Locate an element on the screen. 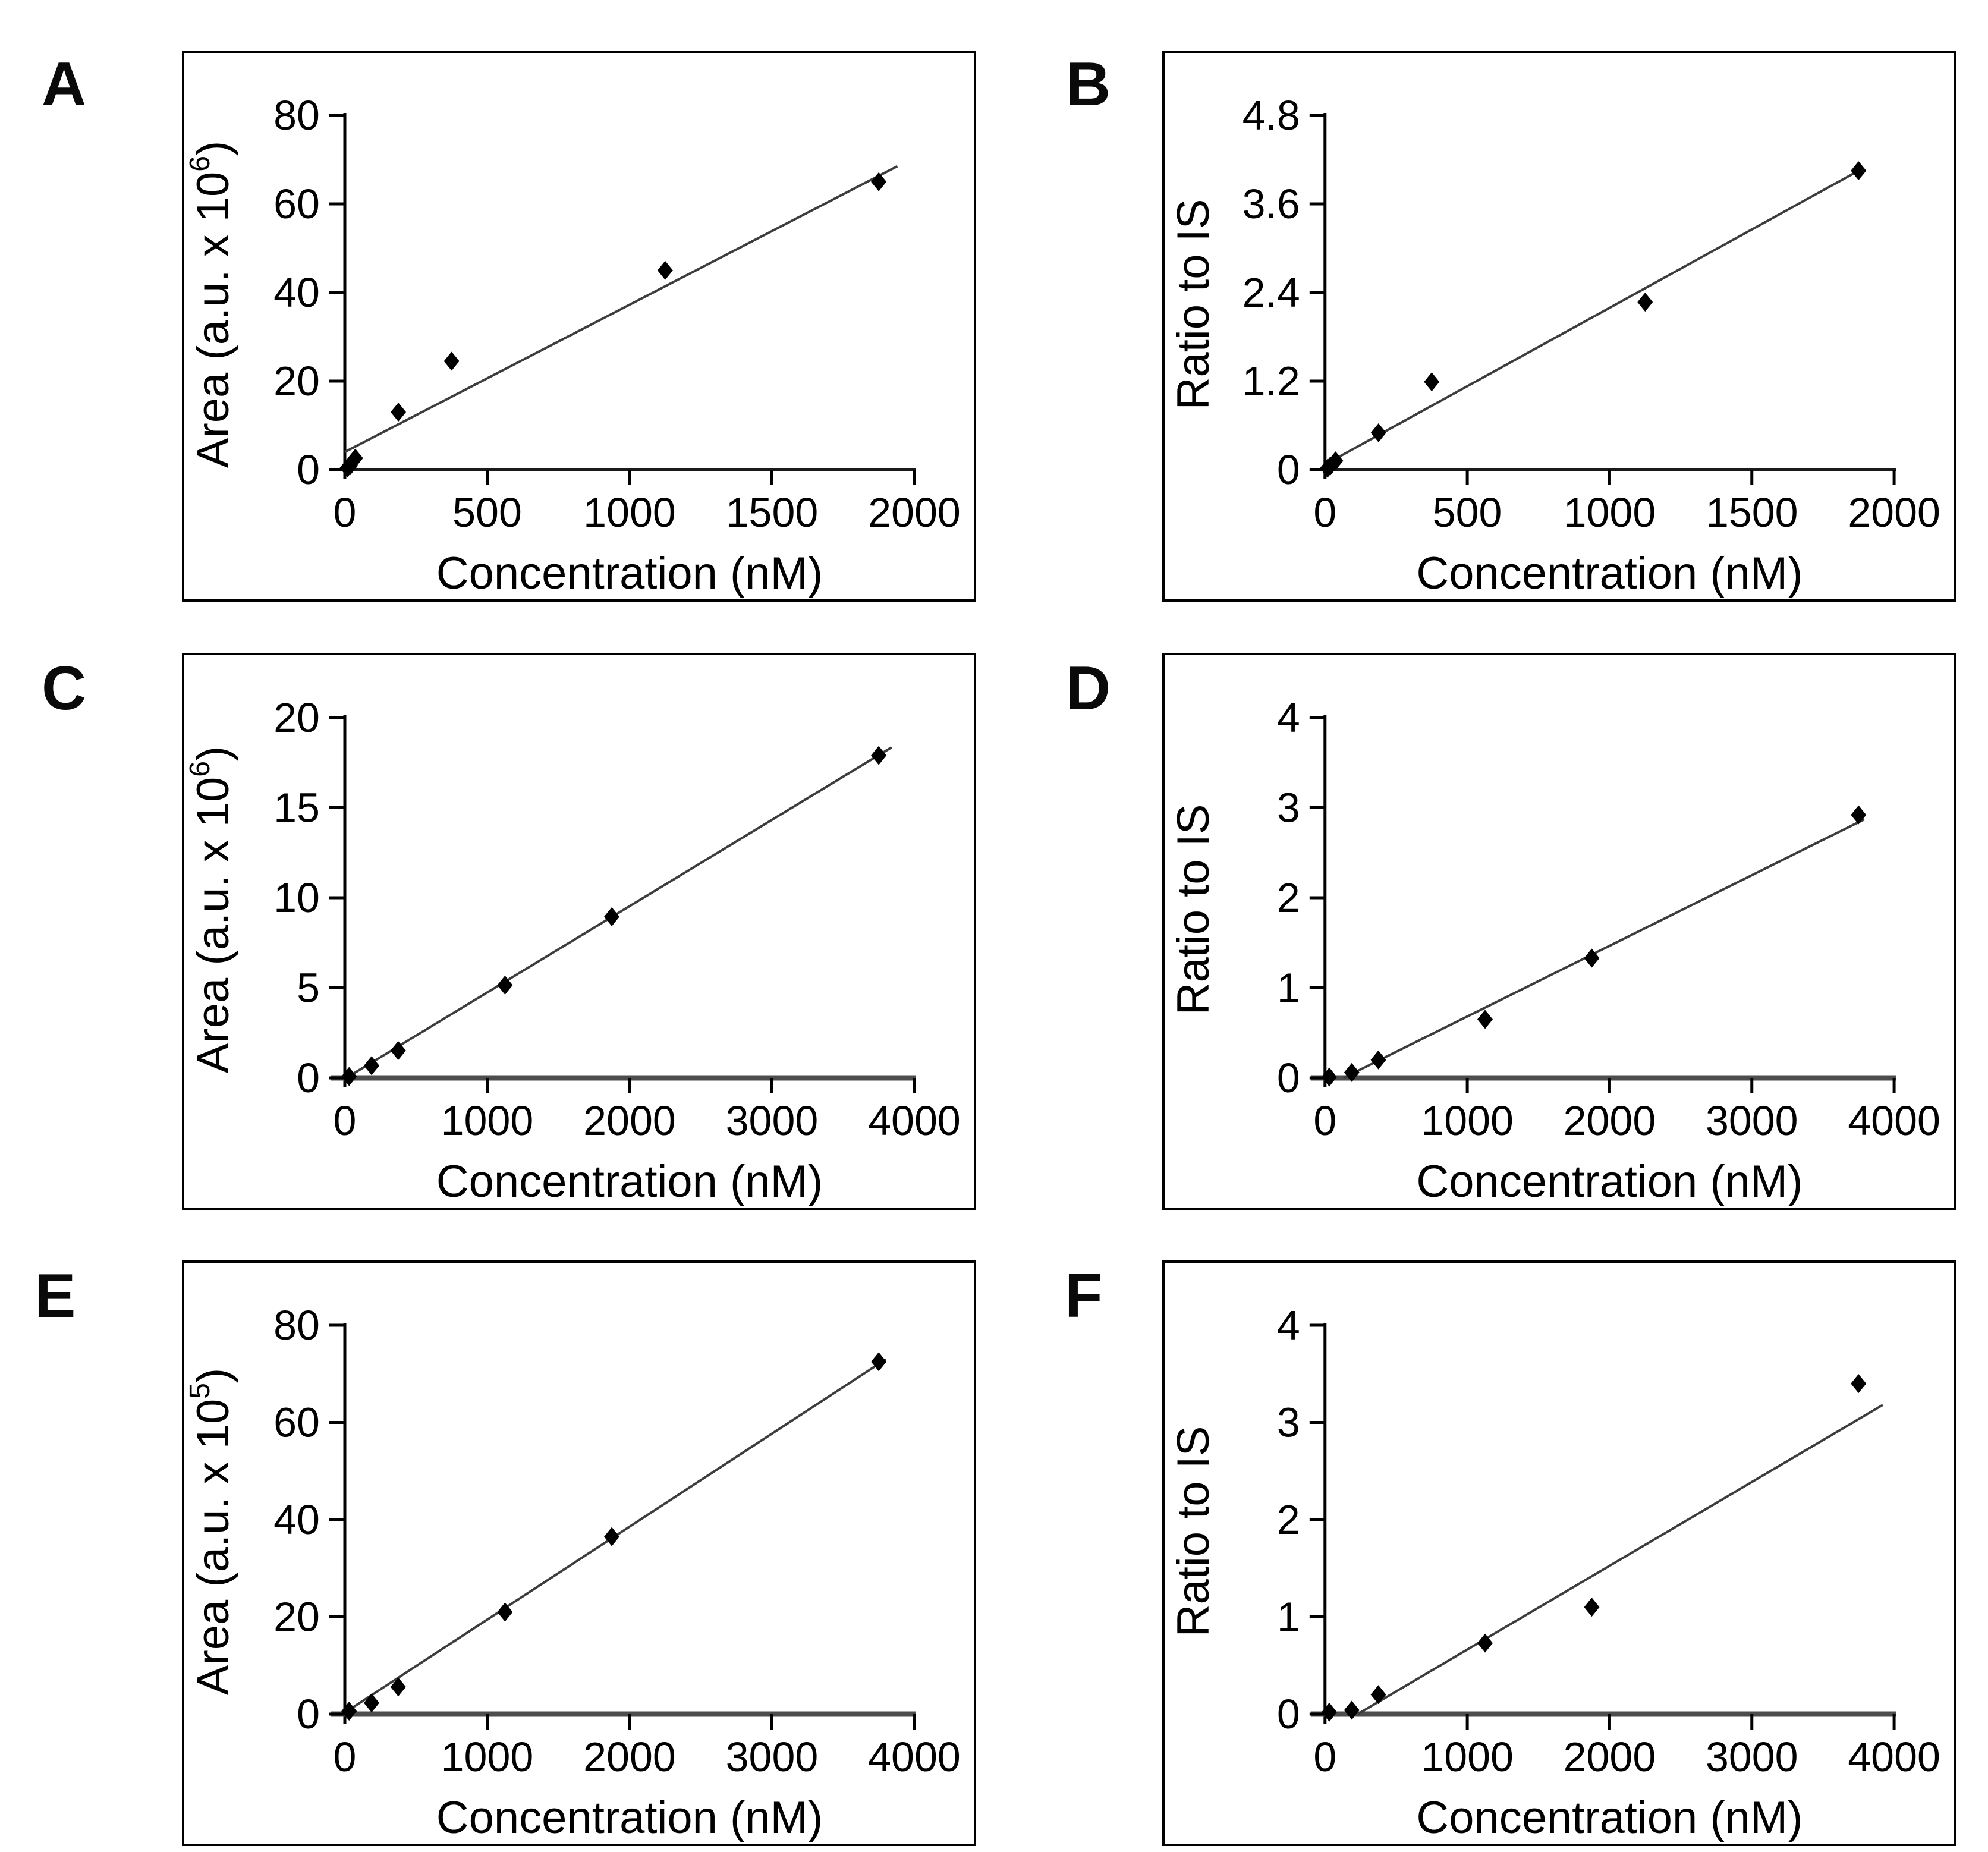 This screenshot has height=1852, width=1988. y-tick-label: 1.2 is located at coordinates (1271, 381).